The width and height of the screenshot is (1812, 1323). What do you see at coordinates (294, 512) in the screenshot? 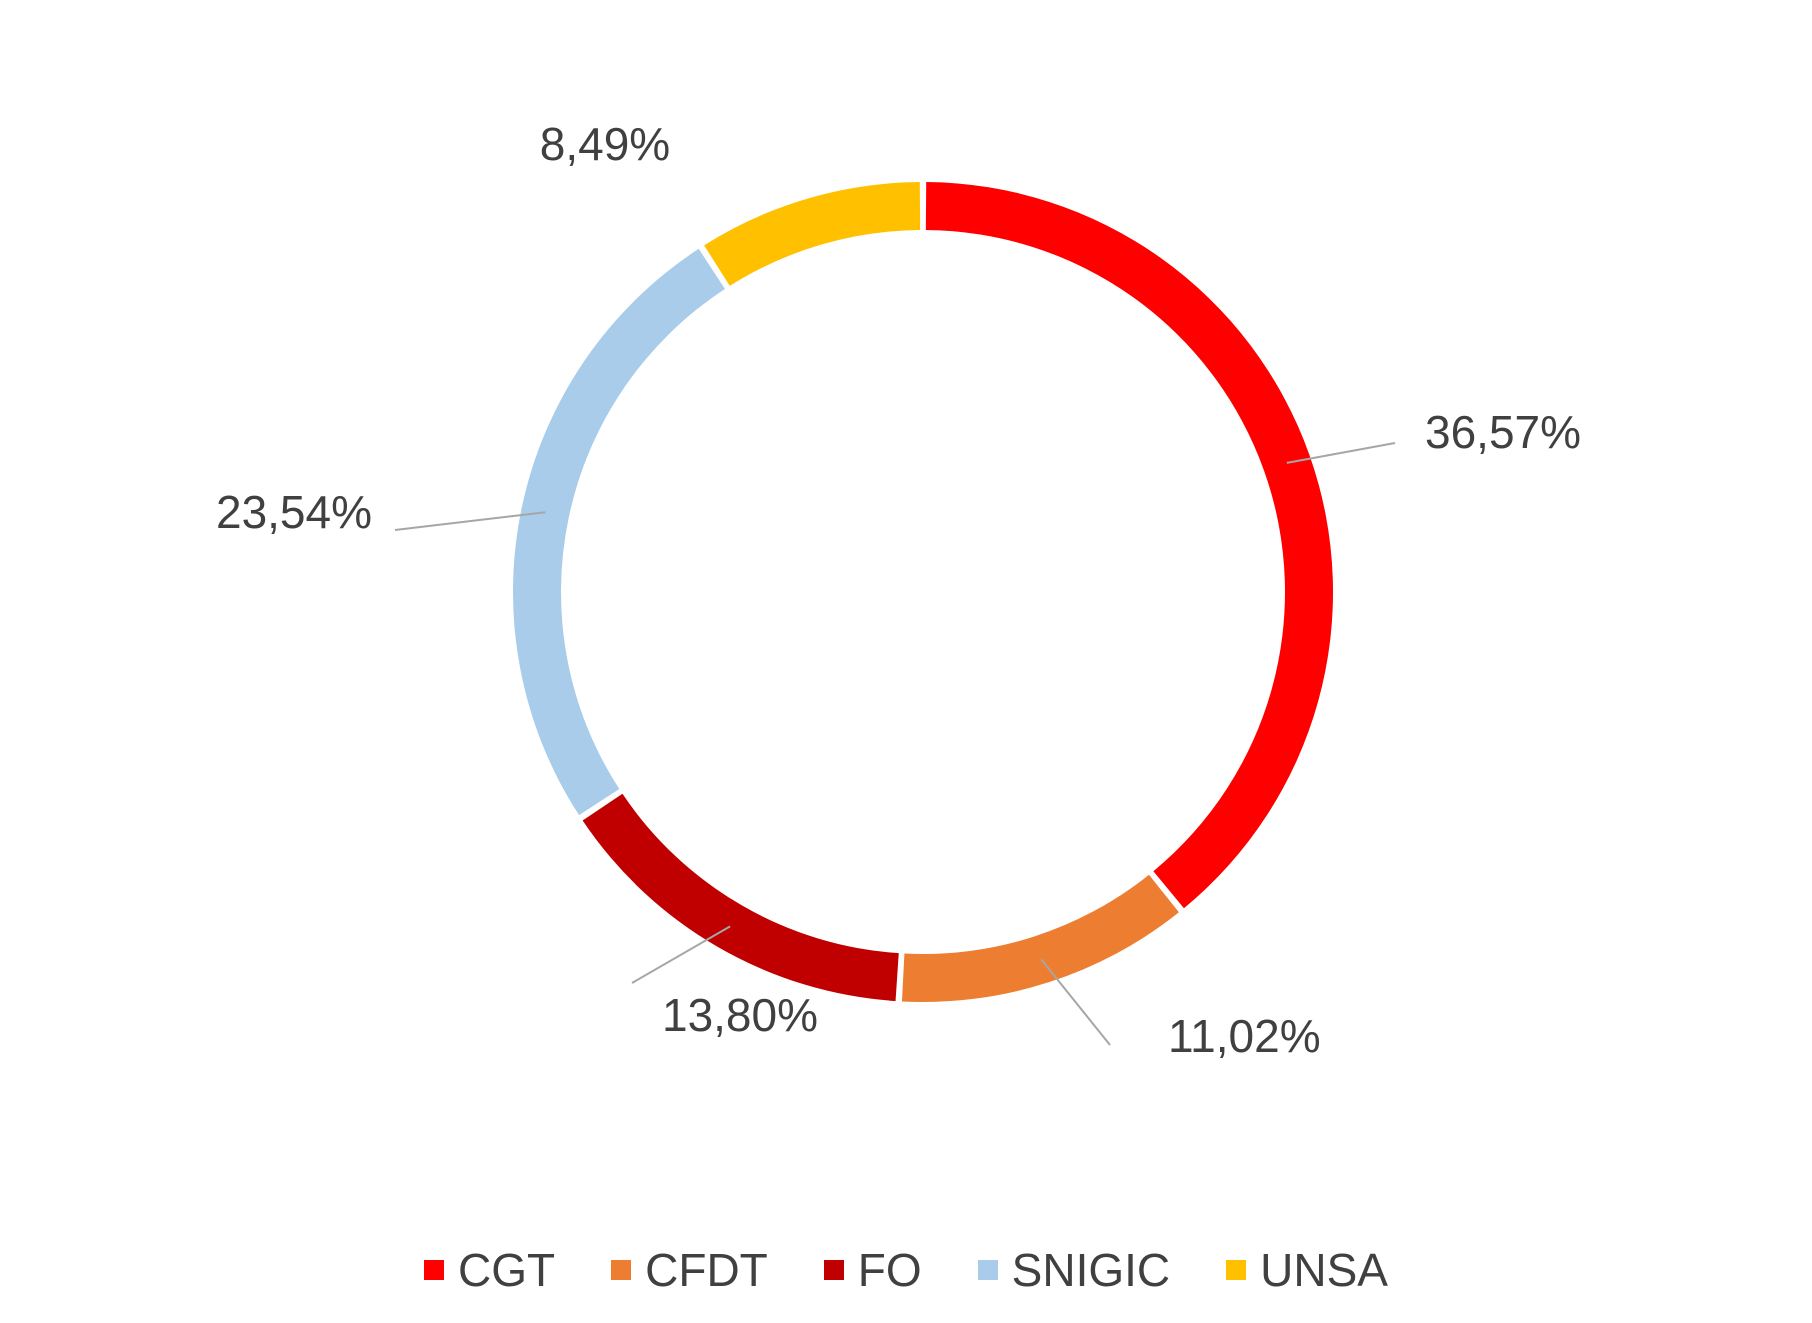
I see `data-label-snigic: 23,54%` at bounding box center [294, 512].